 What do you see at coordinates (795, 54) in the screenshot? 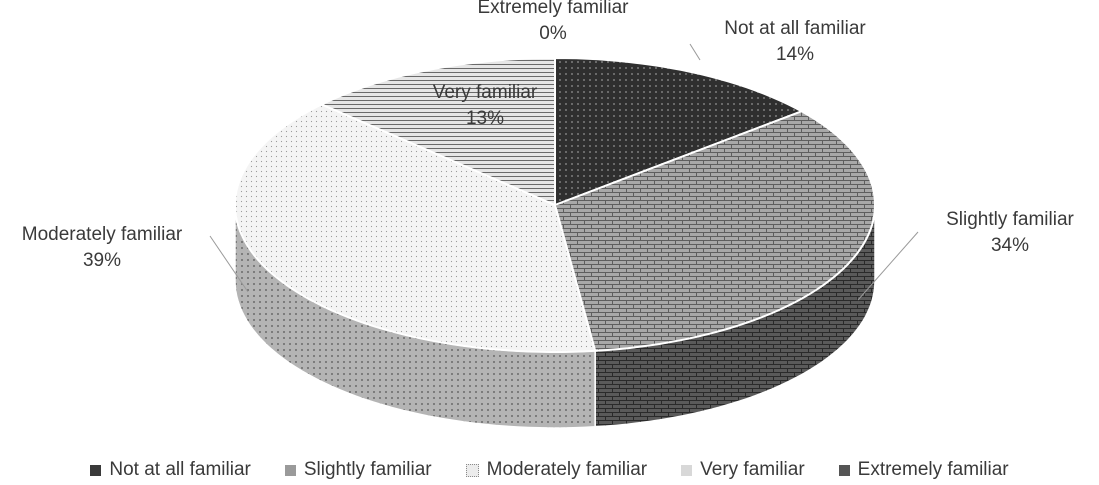
I see `data-label-value: 14%` at bounding box center [795, 54].